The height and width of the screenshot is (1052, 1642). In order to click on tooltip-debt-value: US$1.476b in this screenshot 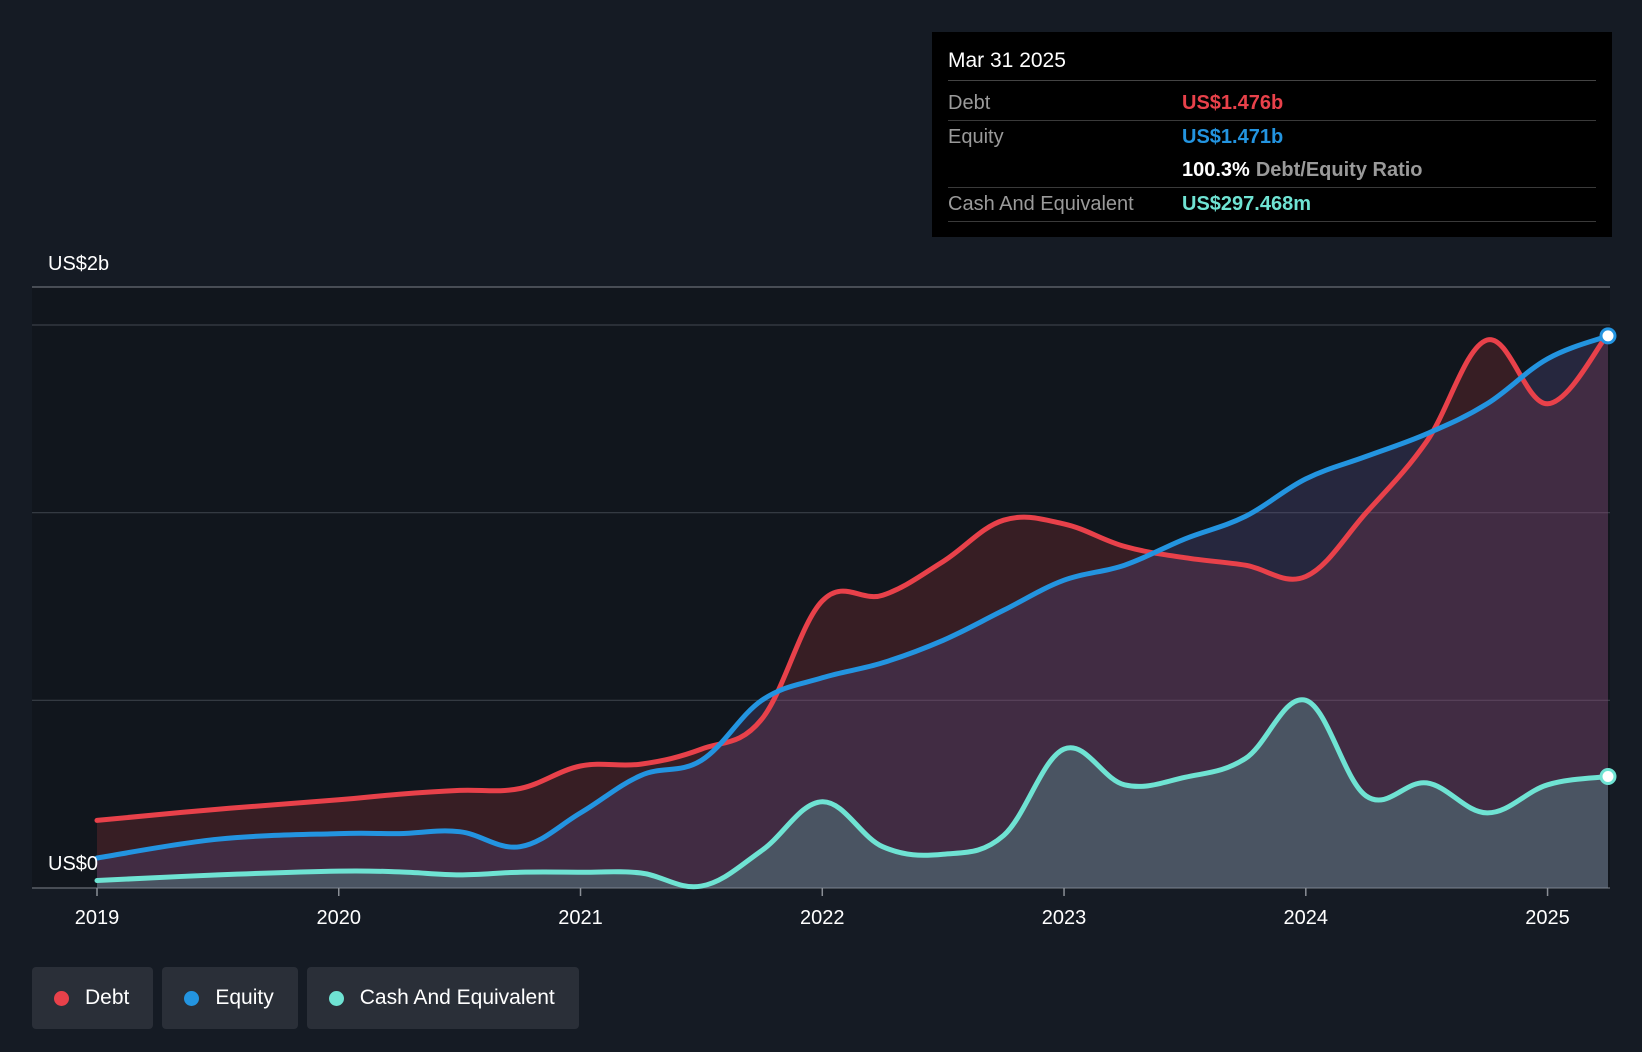, I will do `click(1233, 103)`.